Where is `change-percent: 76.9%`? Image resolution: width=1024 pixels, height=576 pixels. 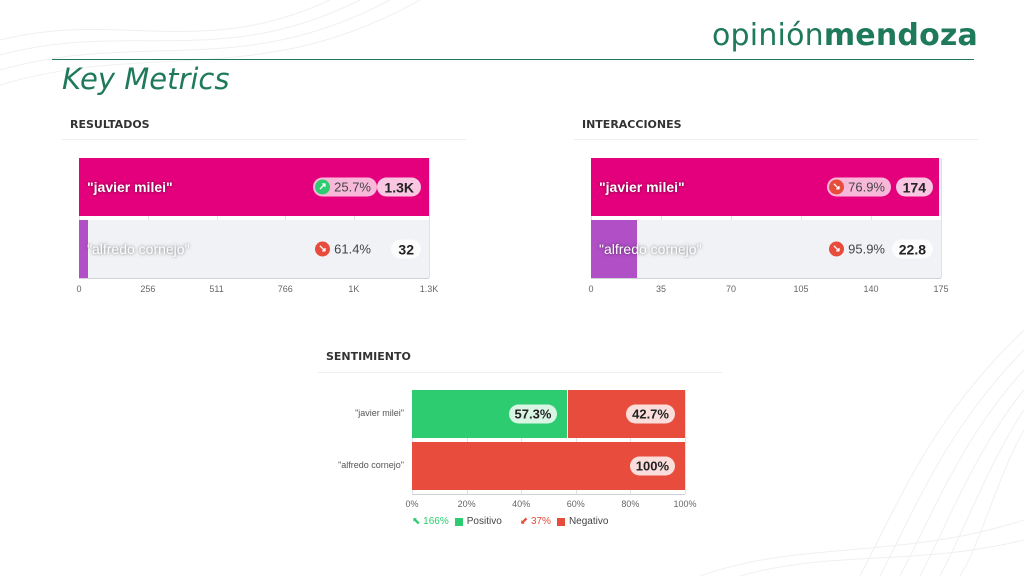
change-percent: 76.9% is located at coordinates (866, 187).